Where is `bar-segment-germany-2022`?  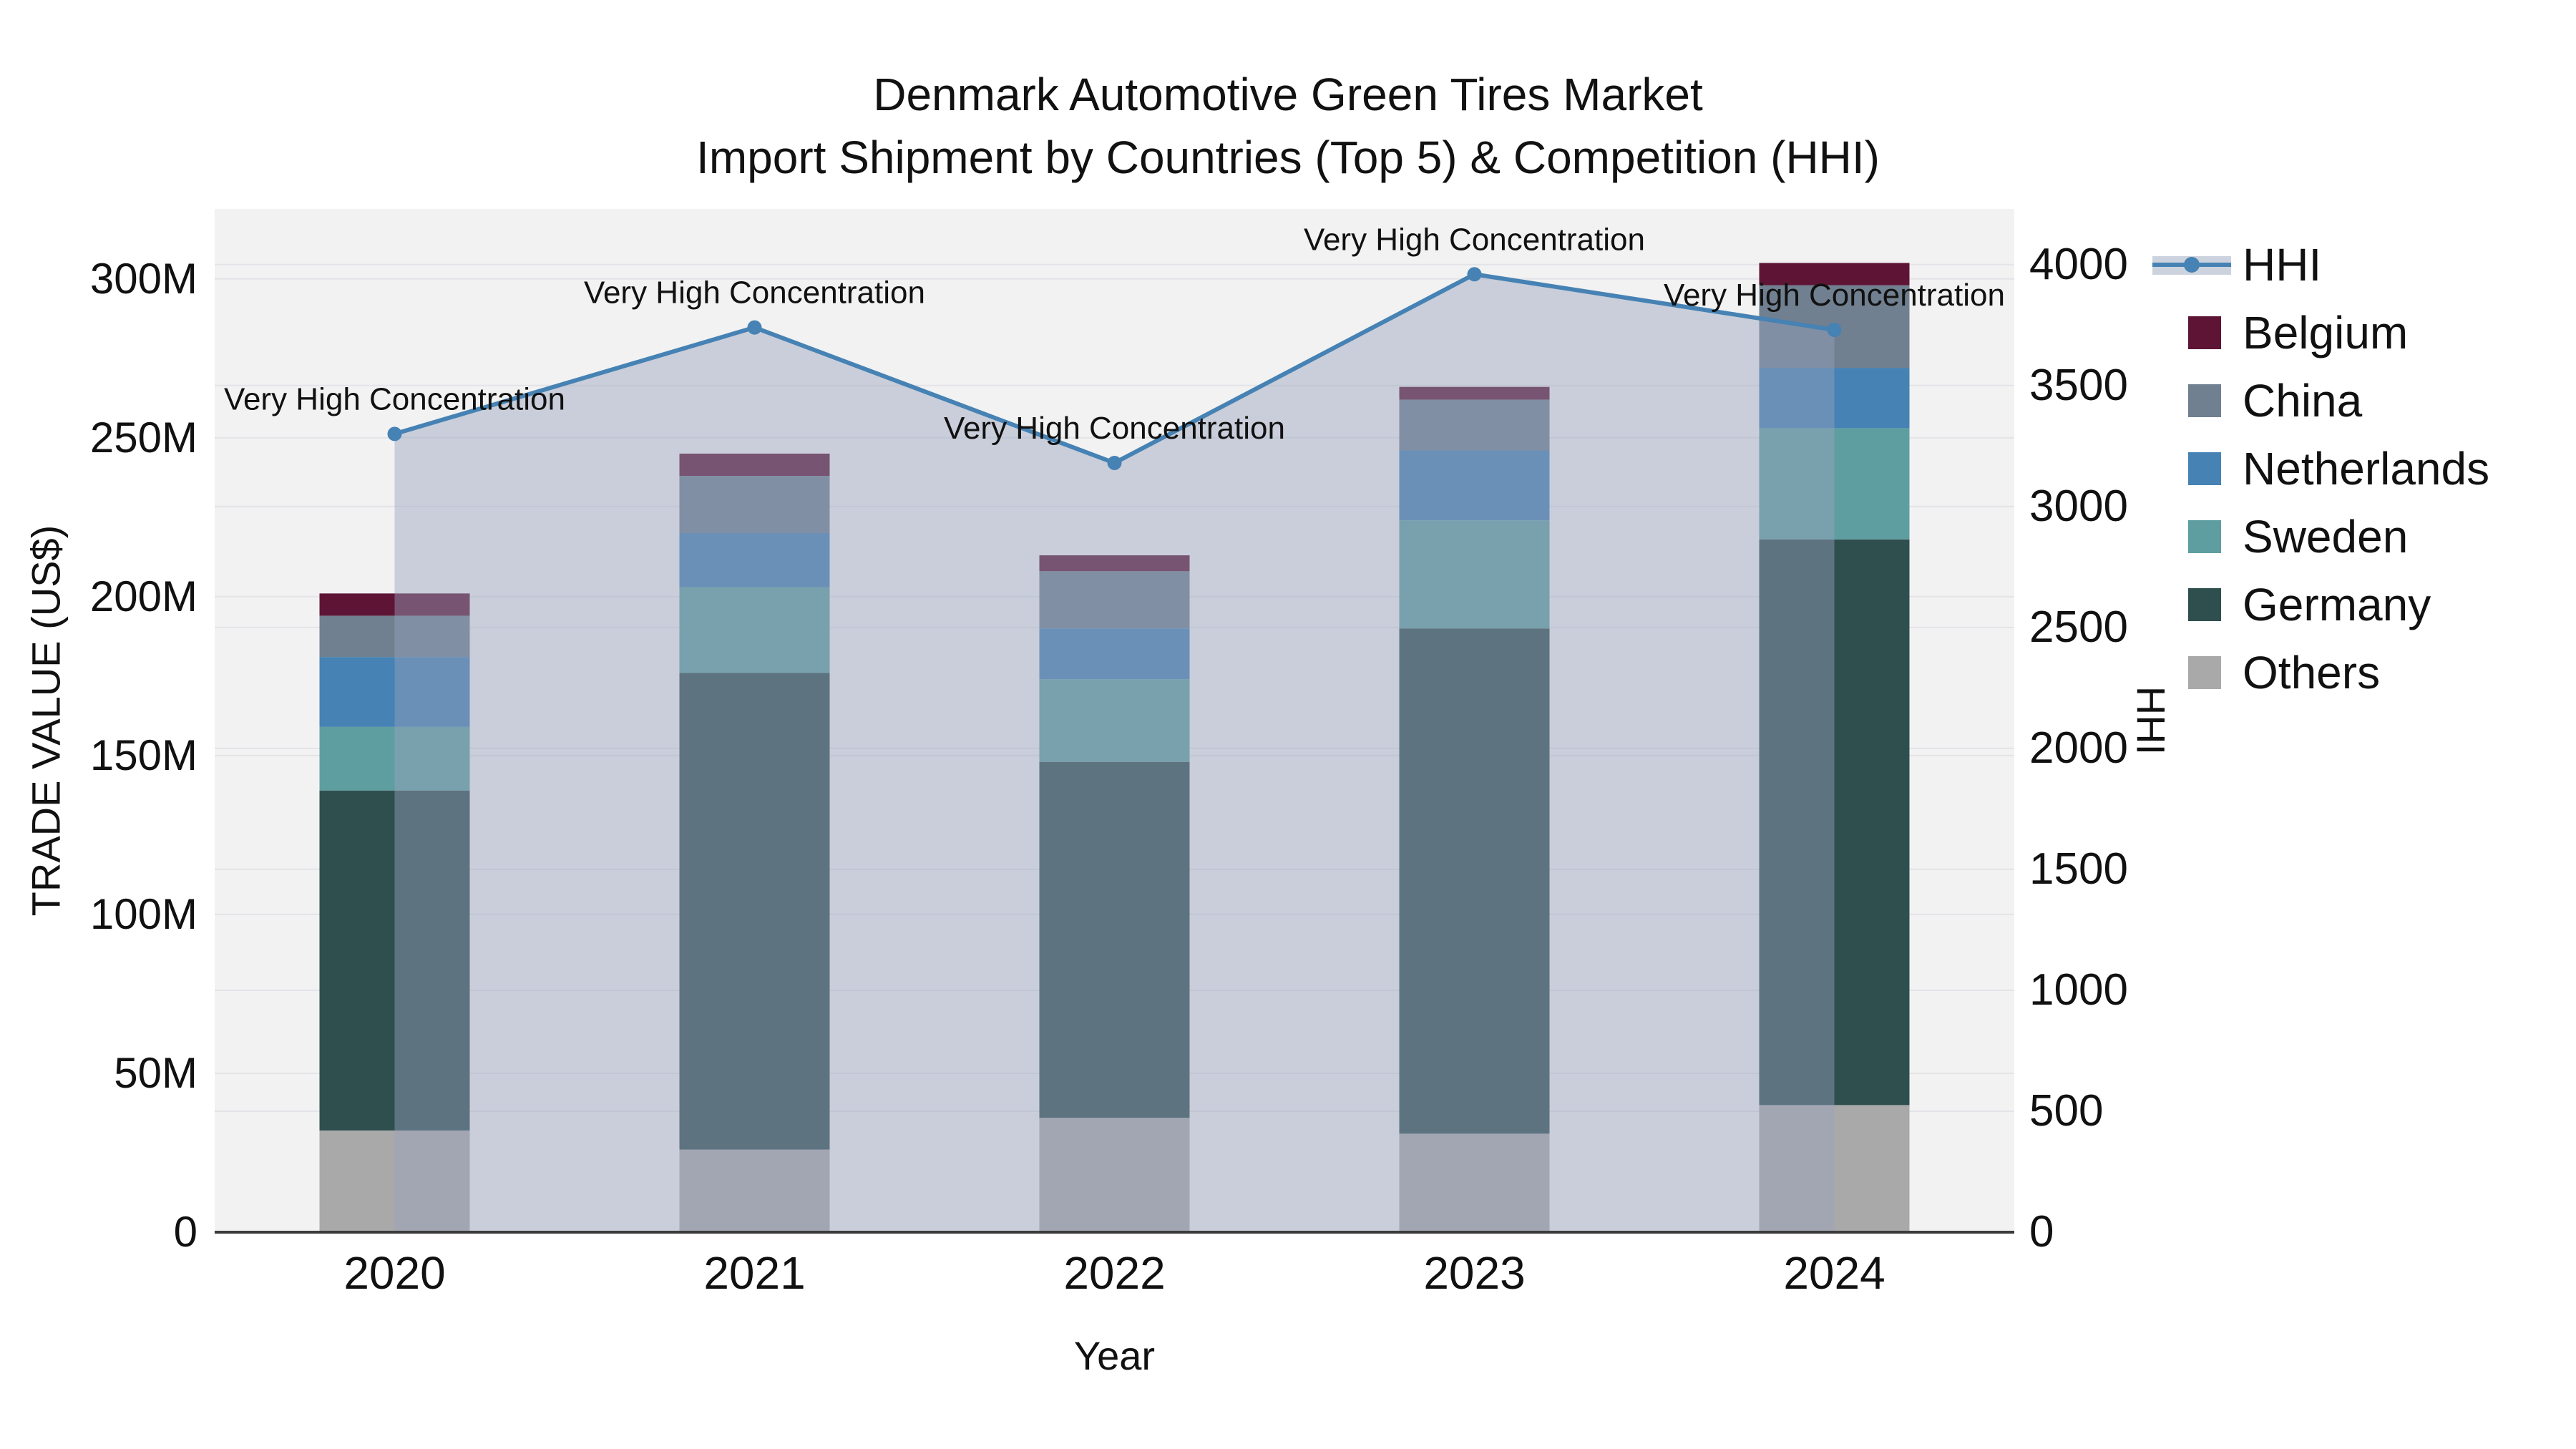 bar-segment-germany-2022 is located at coordinates (1114, 939).